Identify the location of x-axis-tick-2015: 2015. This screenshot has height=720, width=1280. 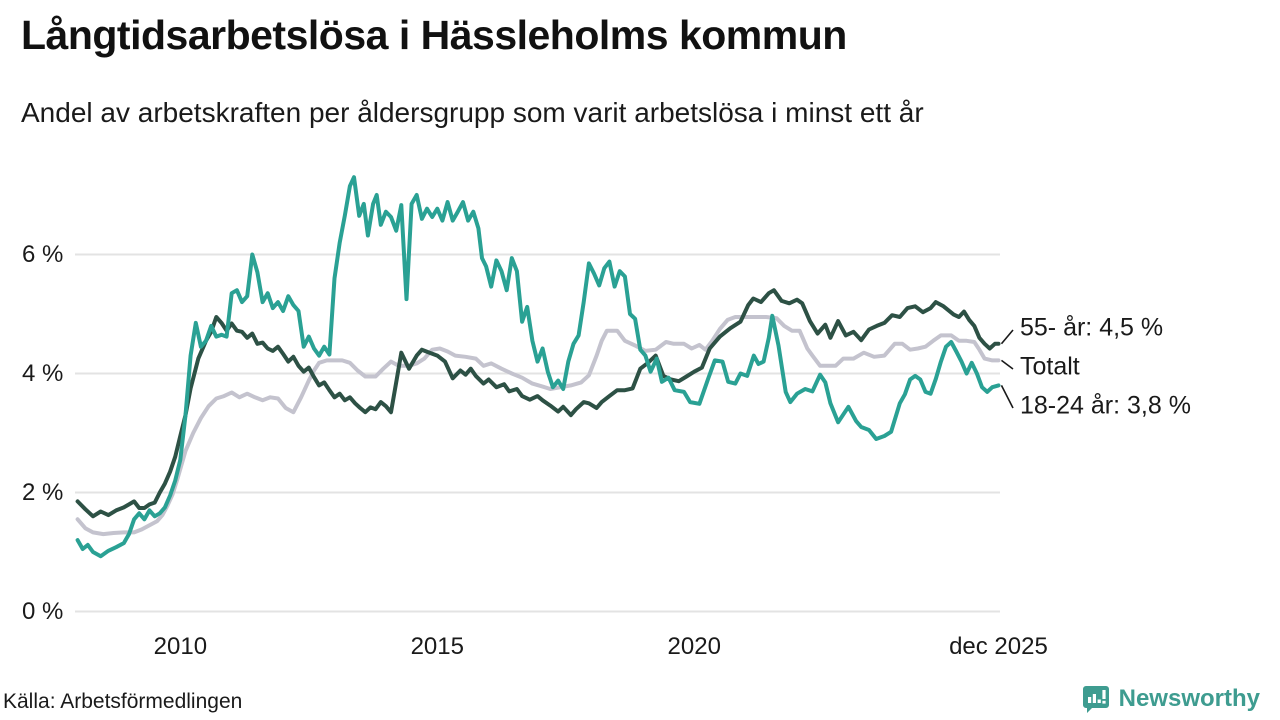
(437, 646).